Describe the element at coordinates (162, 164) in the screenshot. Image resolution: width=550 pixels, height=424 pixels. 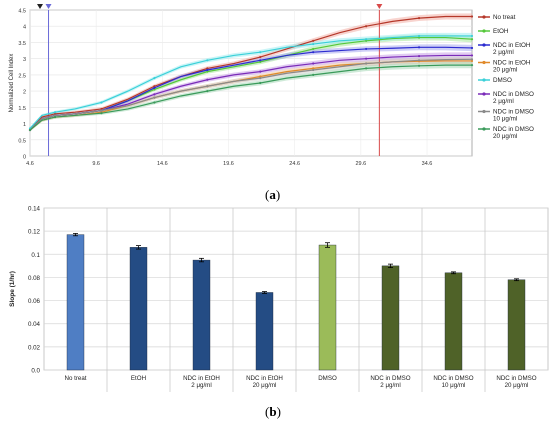
I see `x-tick-label: 14.6` at that location.